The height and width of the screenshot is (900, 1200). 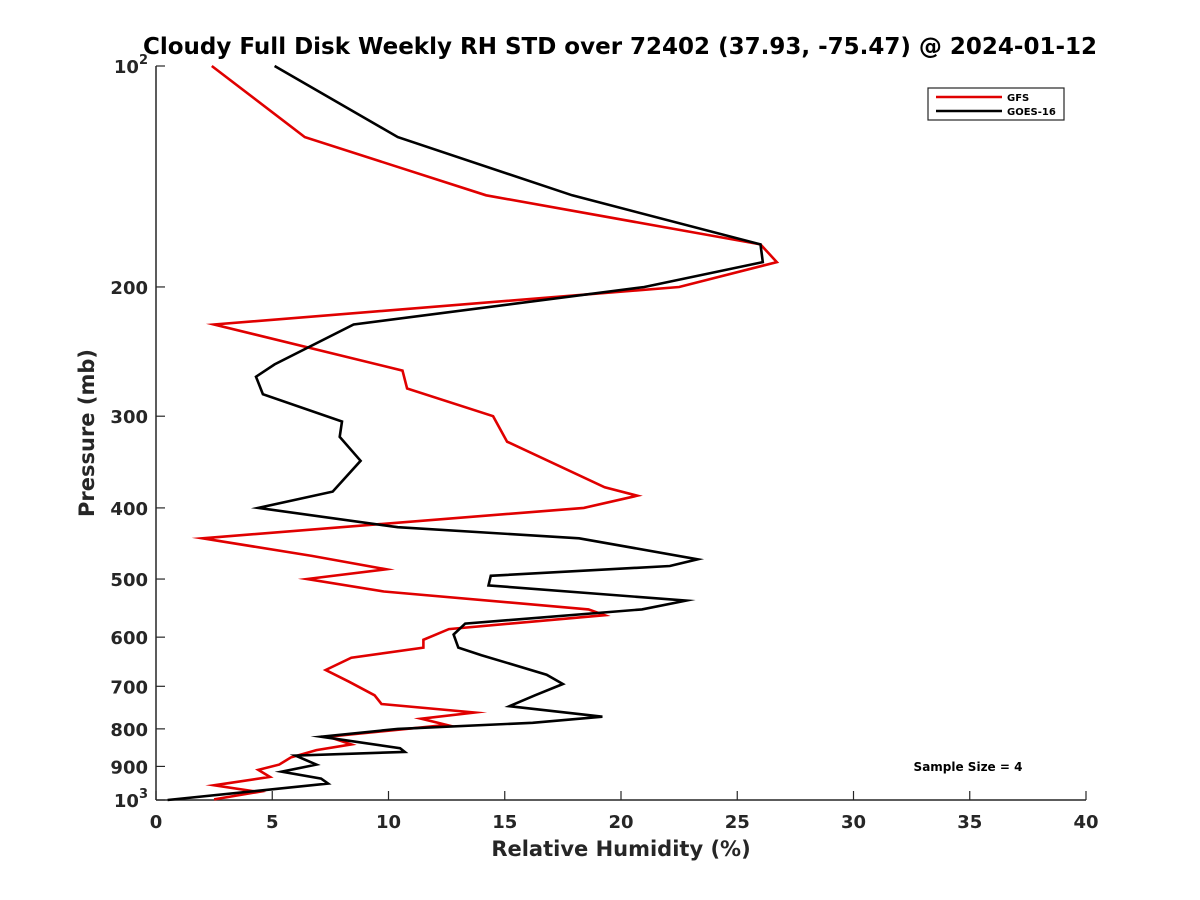 I want to click on x-tick-label: 40, so click(x=1085, y=822).